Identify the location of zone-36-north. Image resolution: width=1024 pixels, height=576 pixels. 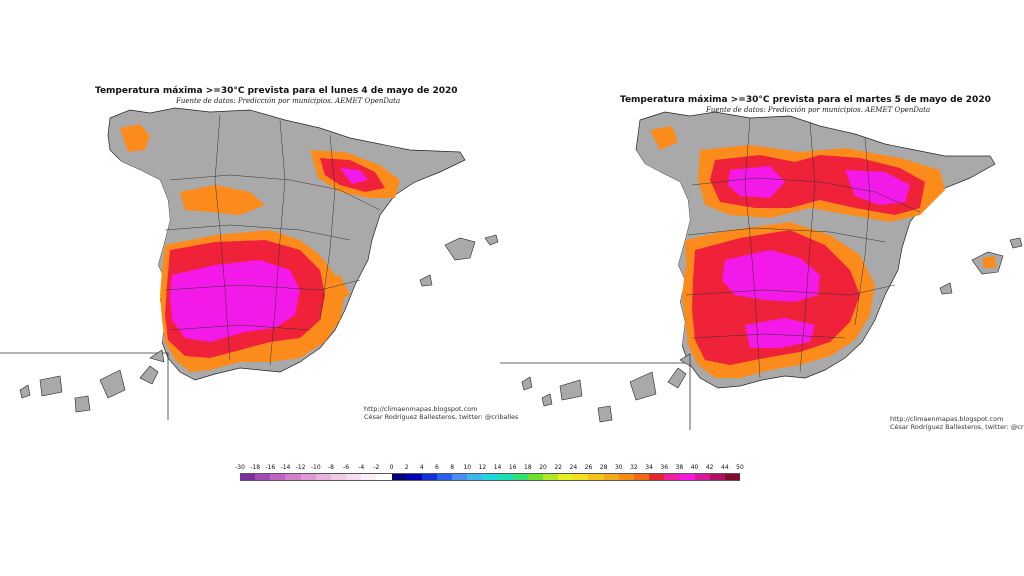
(756, 182).